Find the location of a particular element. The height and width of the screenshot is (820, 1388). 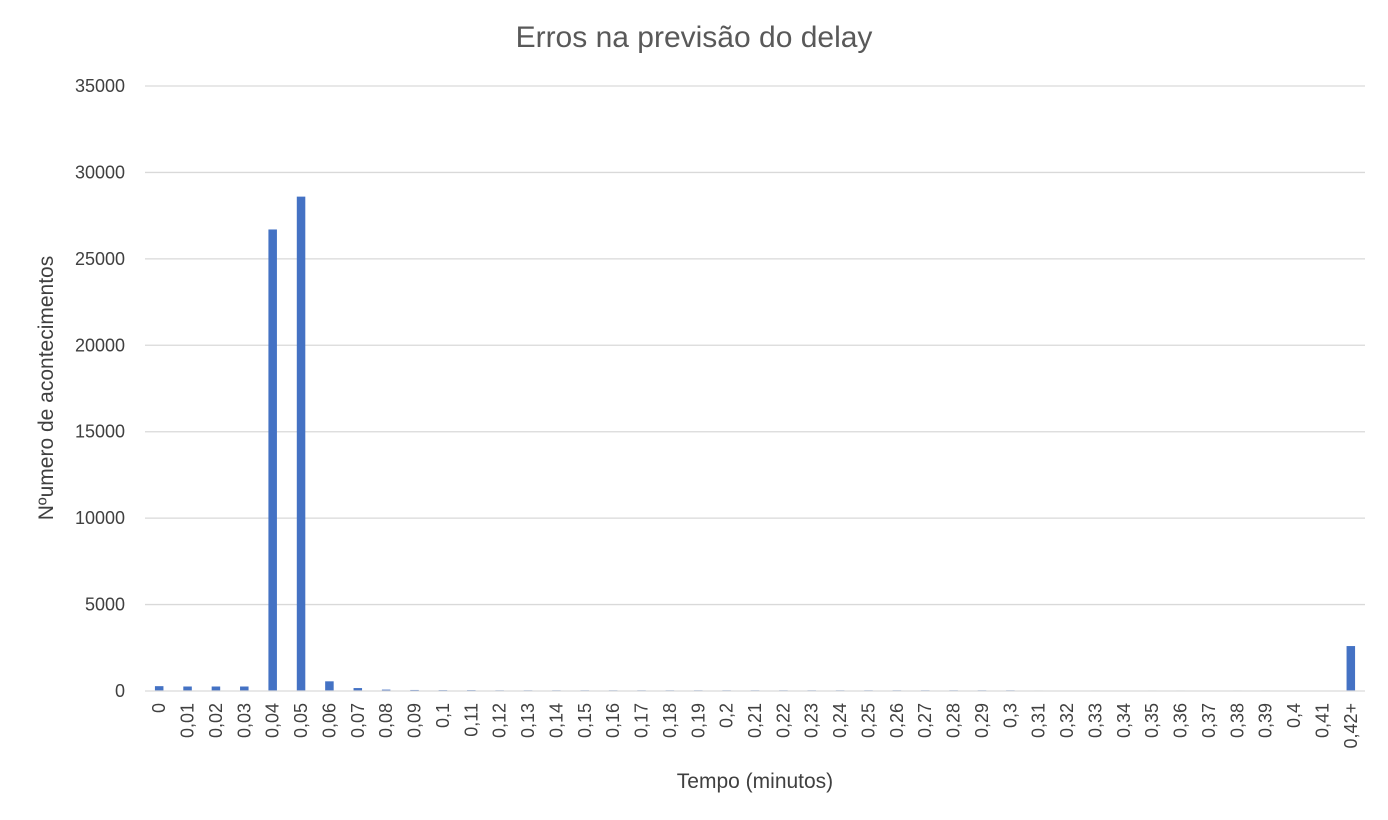

x-tick-label: 0,34 is located at coordinates (1124, 720).